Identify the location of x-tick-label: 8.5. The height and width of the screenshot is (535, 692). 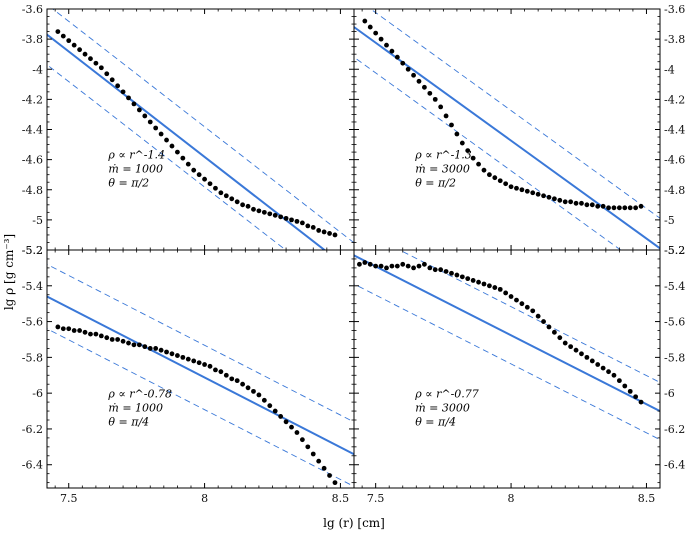
(647, 498).